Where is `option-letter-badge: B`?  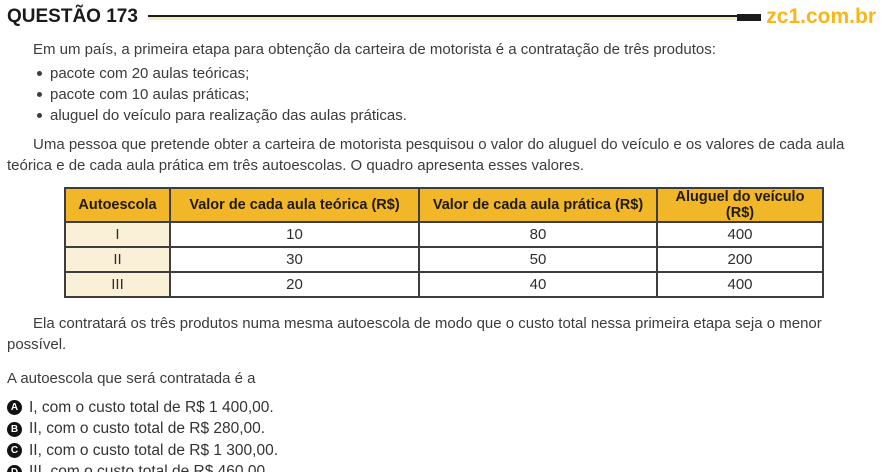
option-letter-badge: B is located at coordinates (14, 429).